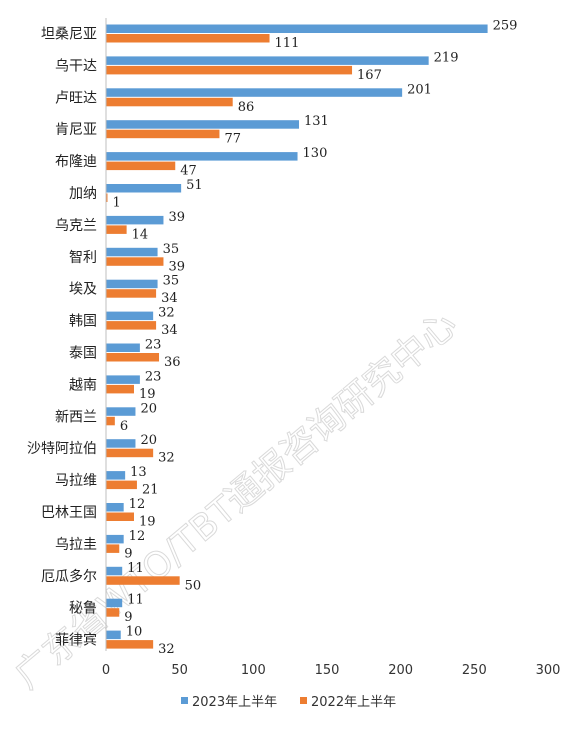 This screenshot has height=740, width=569. What do you see at coordinates (474, 670) in the screenshot?
I see `x-tick-label: 250` at bounding box center [474, 670].